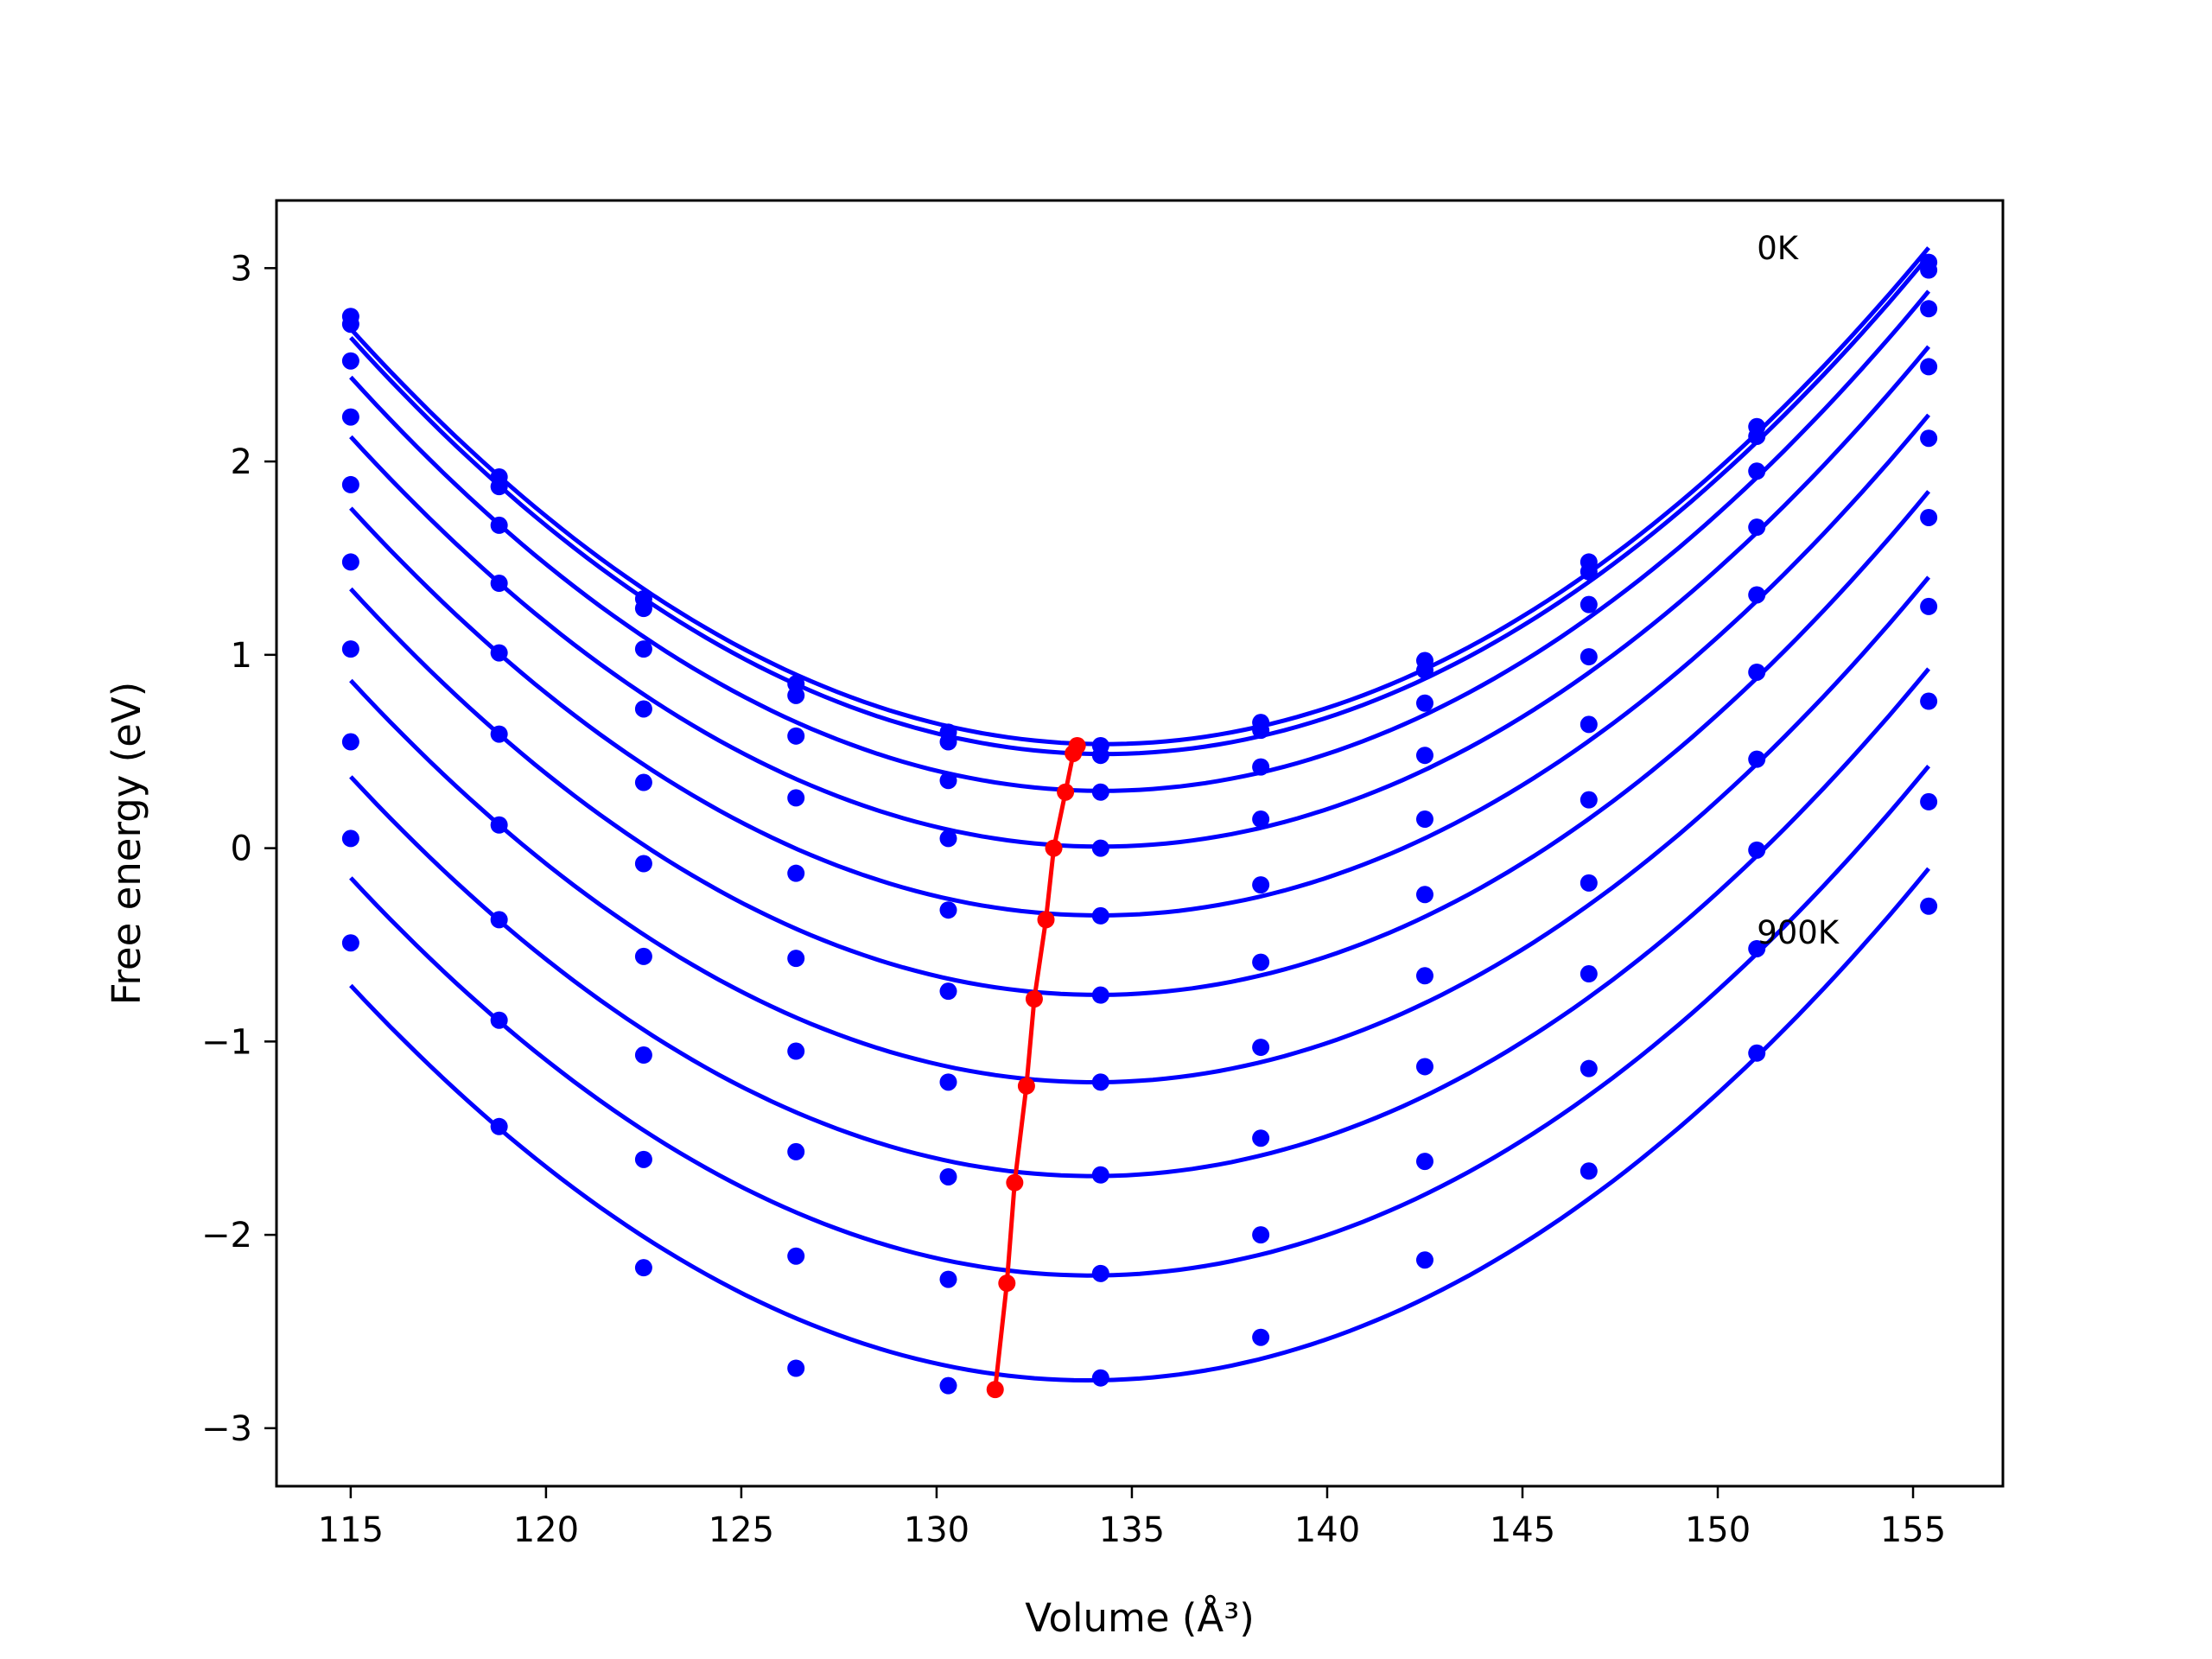  I want to click on x-tick-label: 130, so click(936, 1530).